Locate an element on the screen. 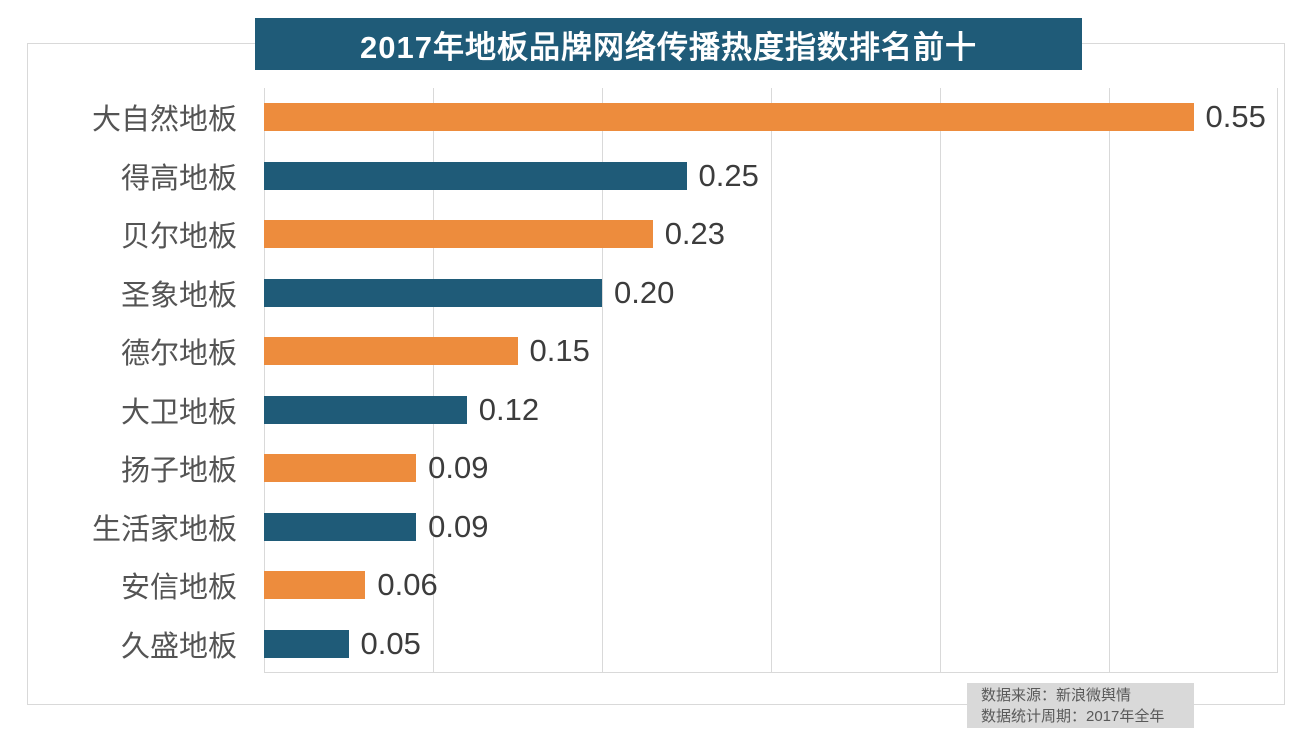 This screenshot has height=739, width=1314. category-label: 大自然地板 is located at coordinates (164, 120).